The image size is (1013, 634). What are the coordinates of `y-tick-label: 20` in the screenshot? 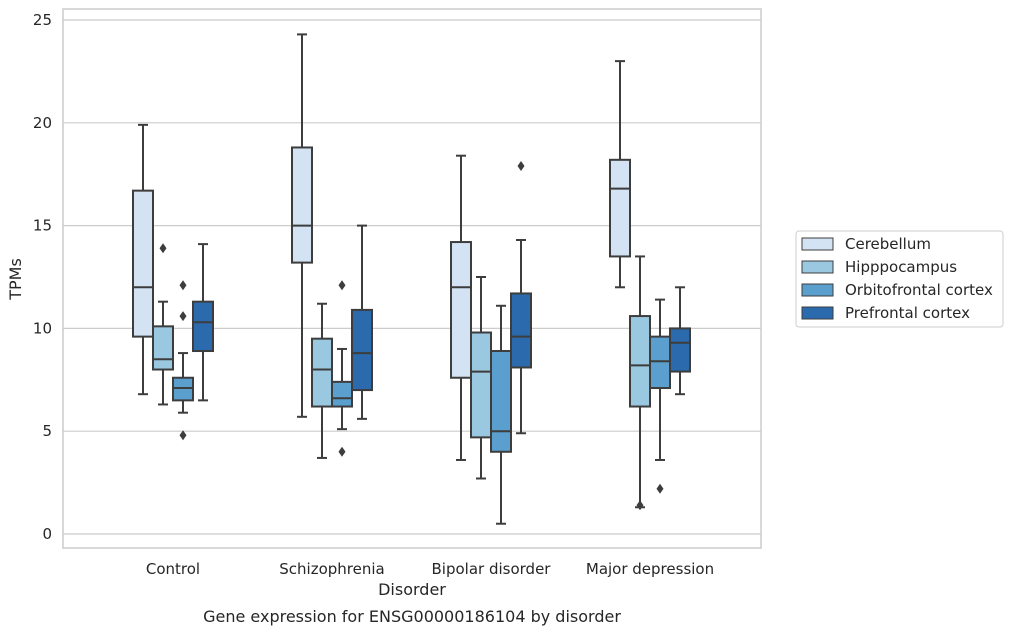 It's located at (42, 123).